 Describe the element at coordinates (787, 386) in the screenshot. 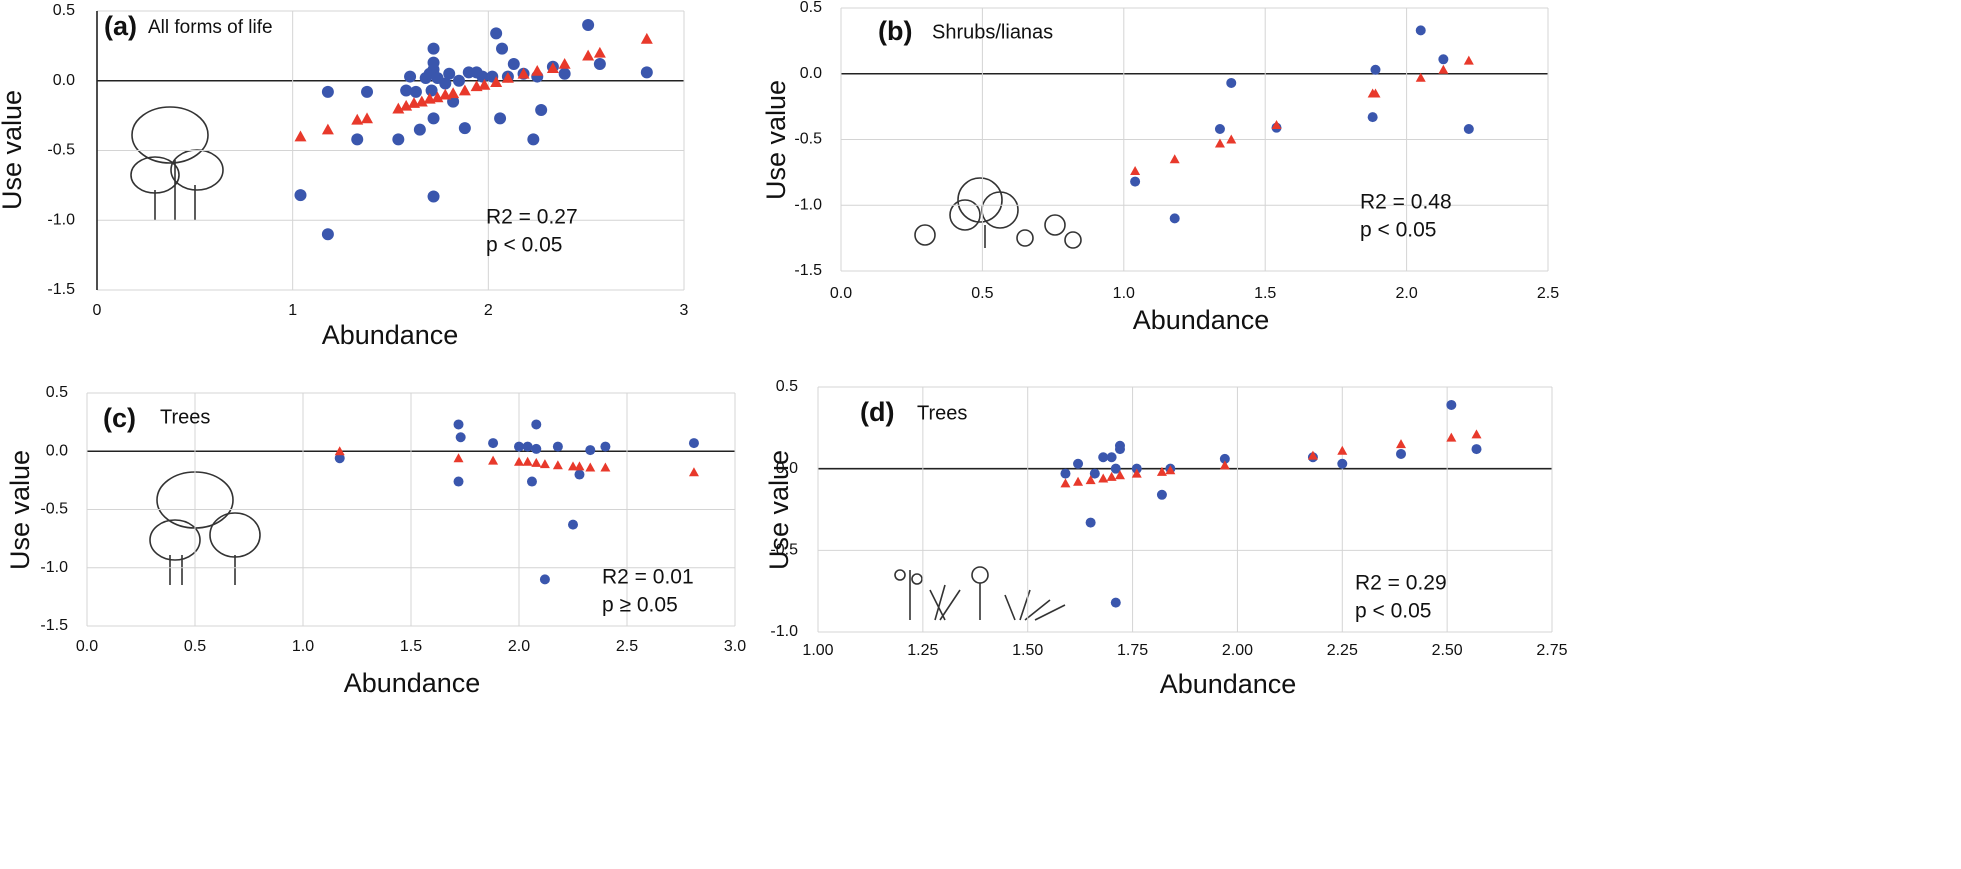

I see `y-tick-label: 0.5` at that location.